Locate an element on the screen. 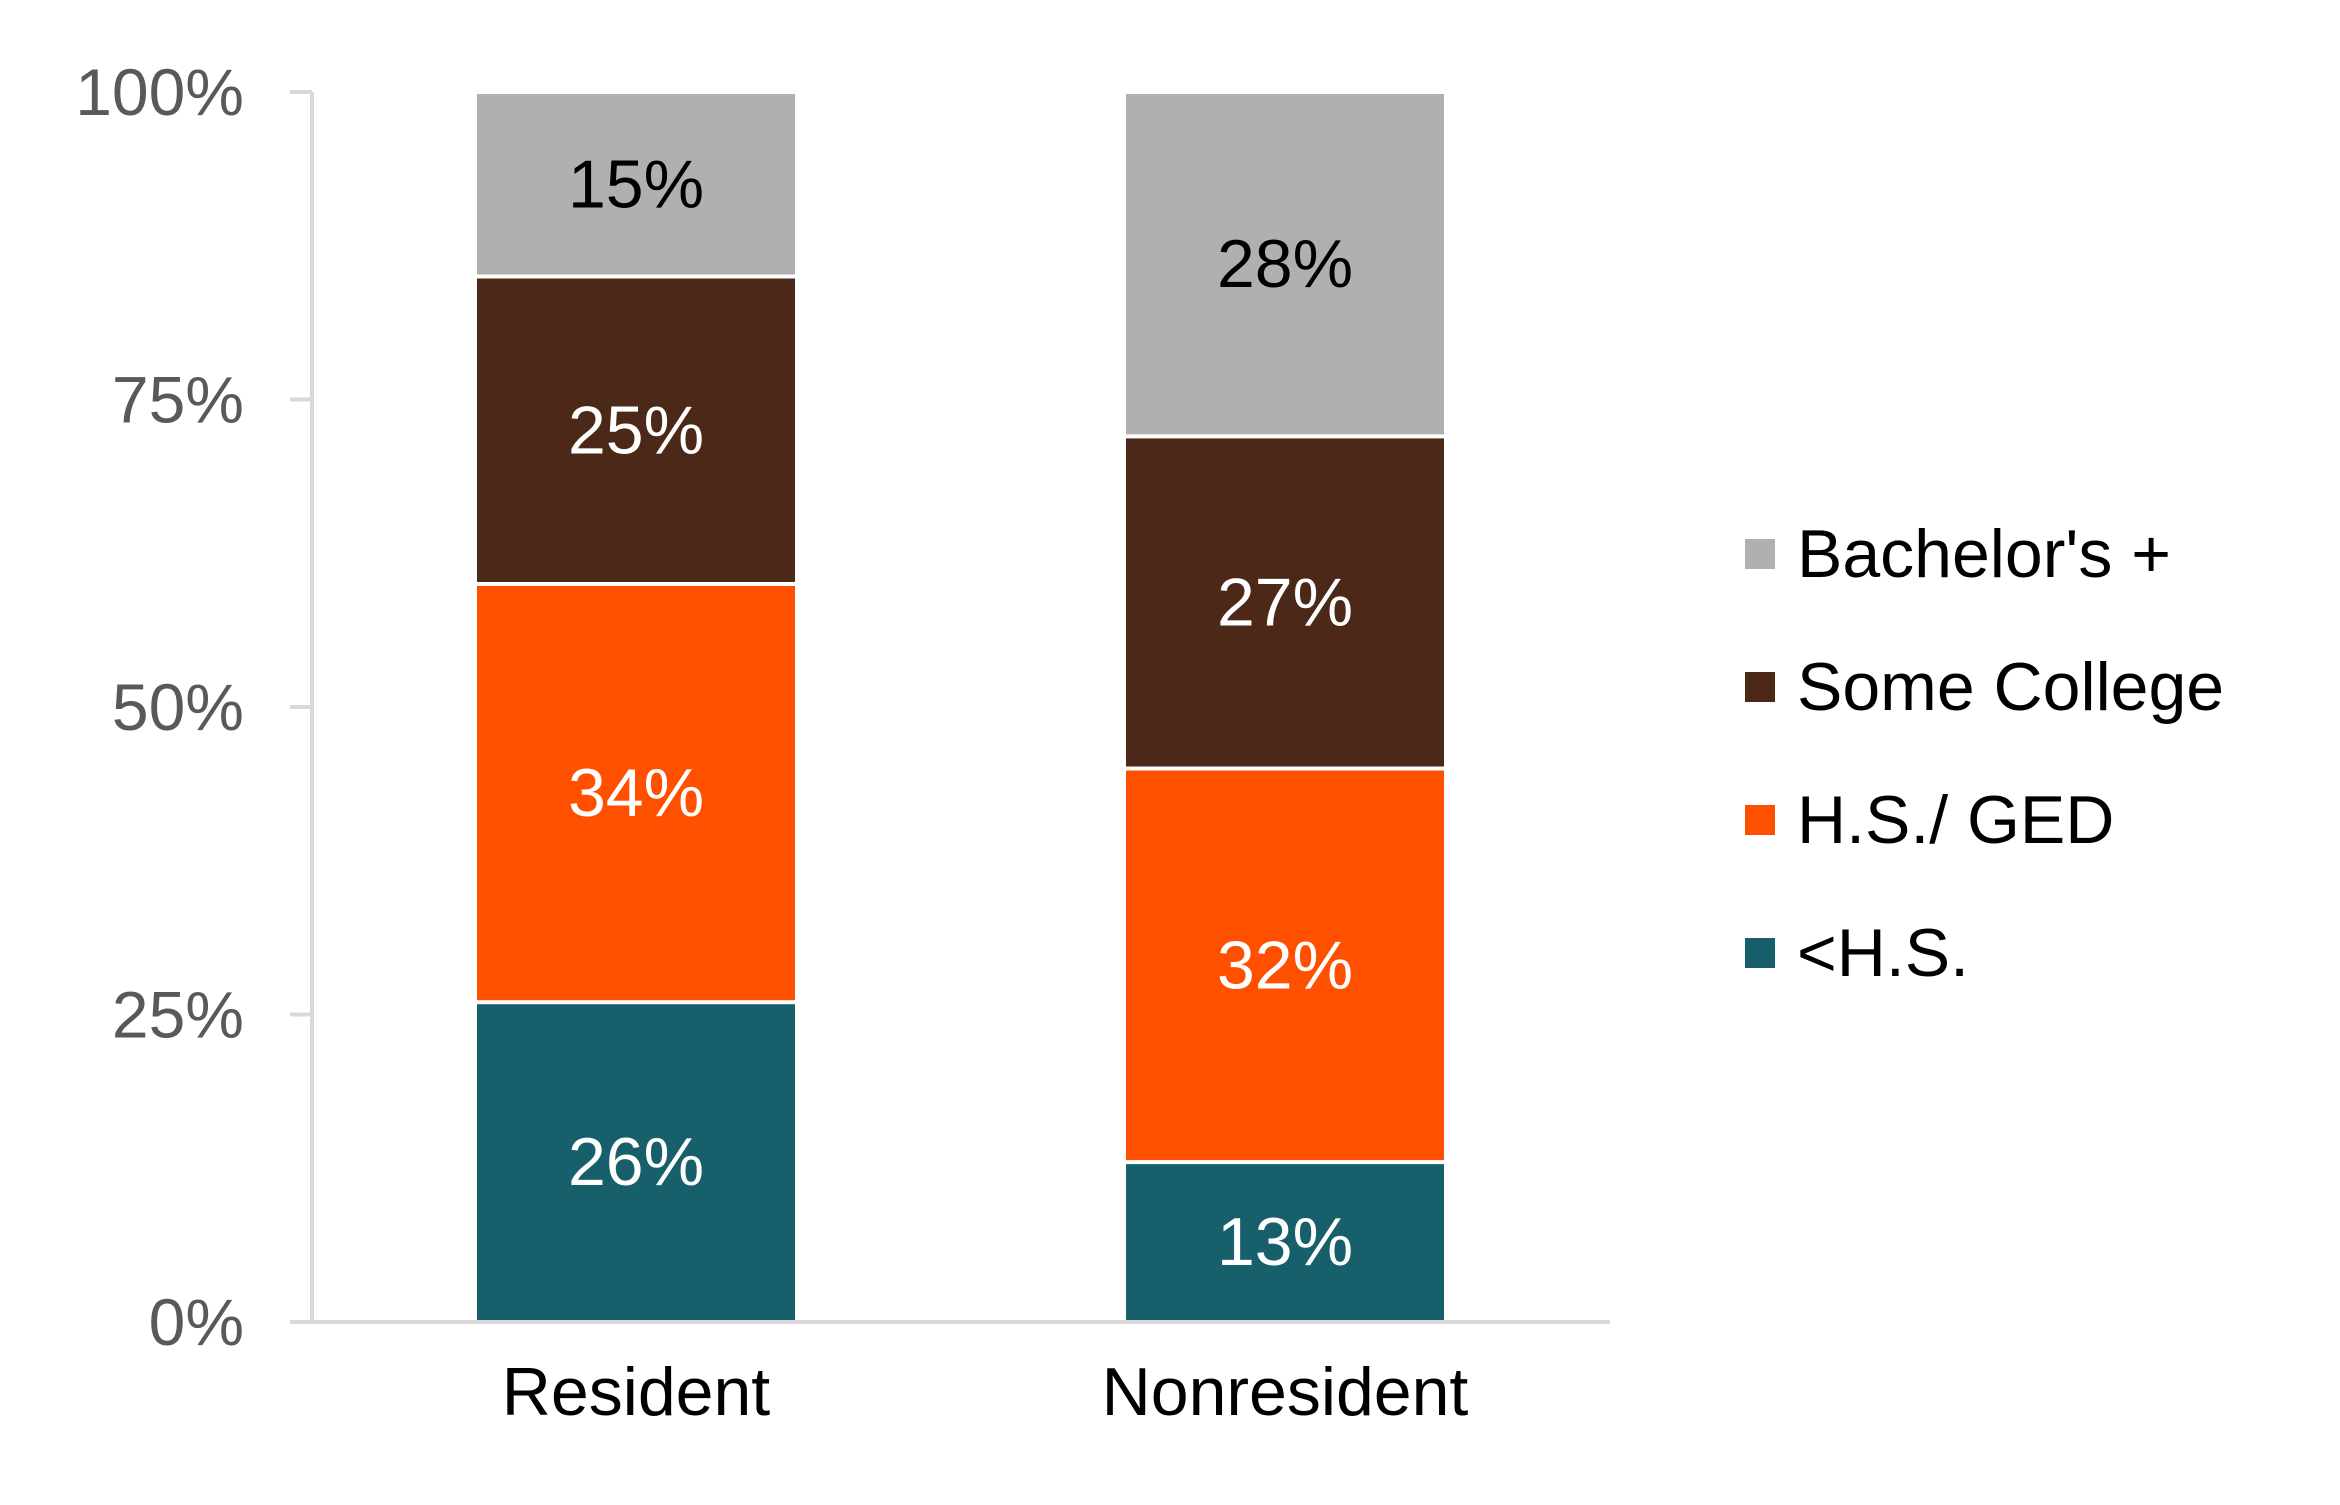  data-label-1-0: 13% is located at coordinates (1285, 1242).